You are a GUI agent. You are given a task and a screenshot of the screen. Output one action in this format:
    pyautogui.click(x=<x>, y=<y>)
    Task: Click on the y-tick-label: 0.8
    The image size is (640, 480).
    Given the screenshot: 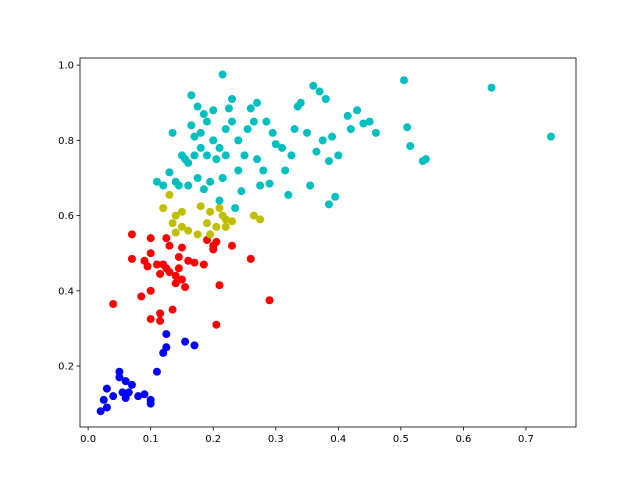 What is the action you would take?
    pyautogui.click(x=66, y=141)
    